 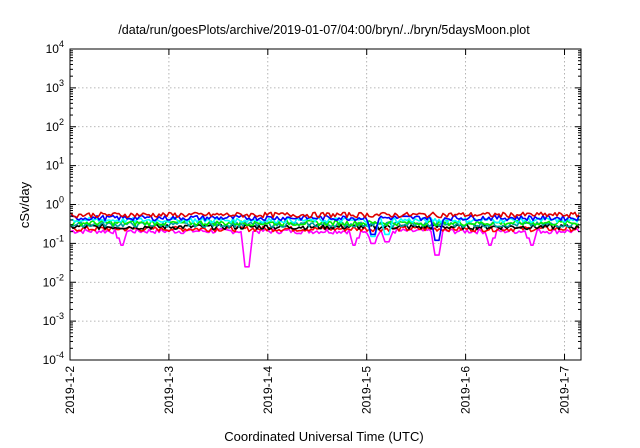 I want to click on y-tick-exponent: 3, so click(x=61, y=83).